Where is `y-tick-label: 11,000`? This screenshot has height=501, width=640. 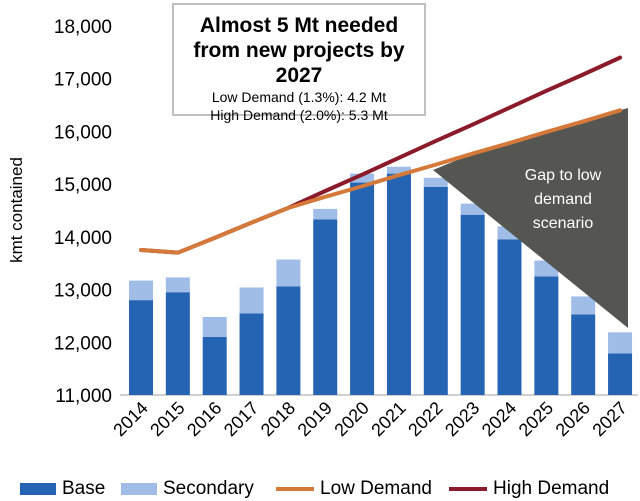
y-tick-label: 11,000 is located at coordinates (83, 396).